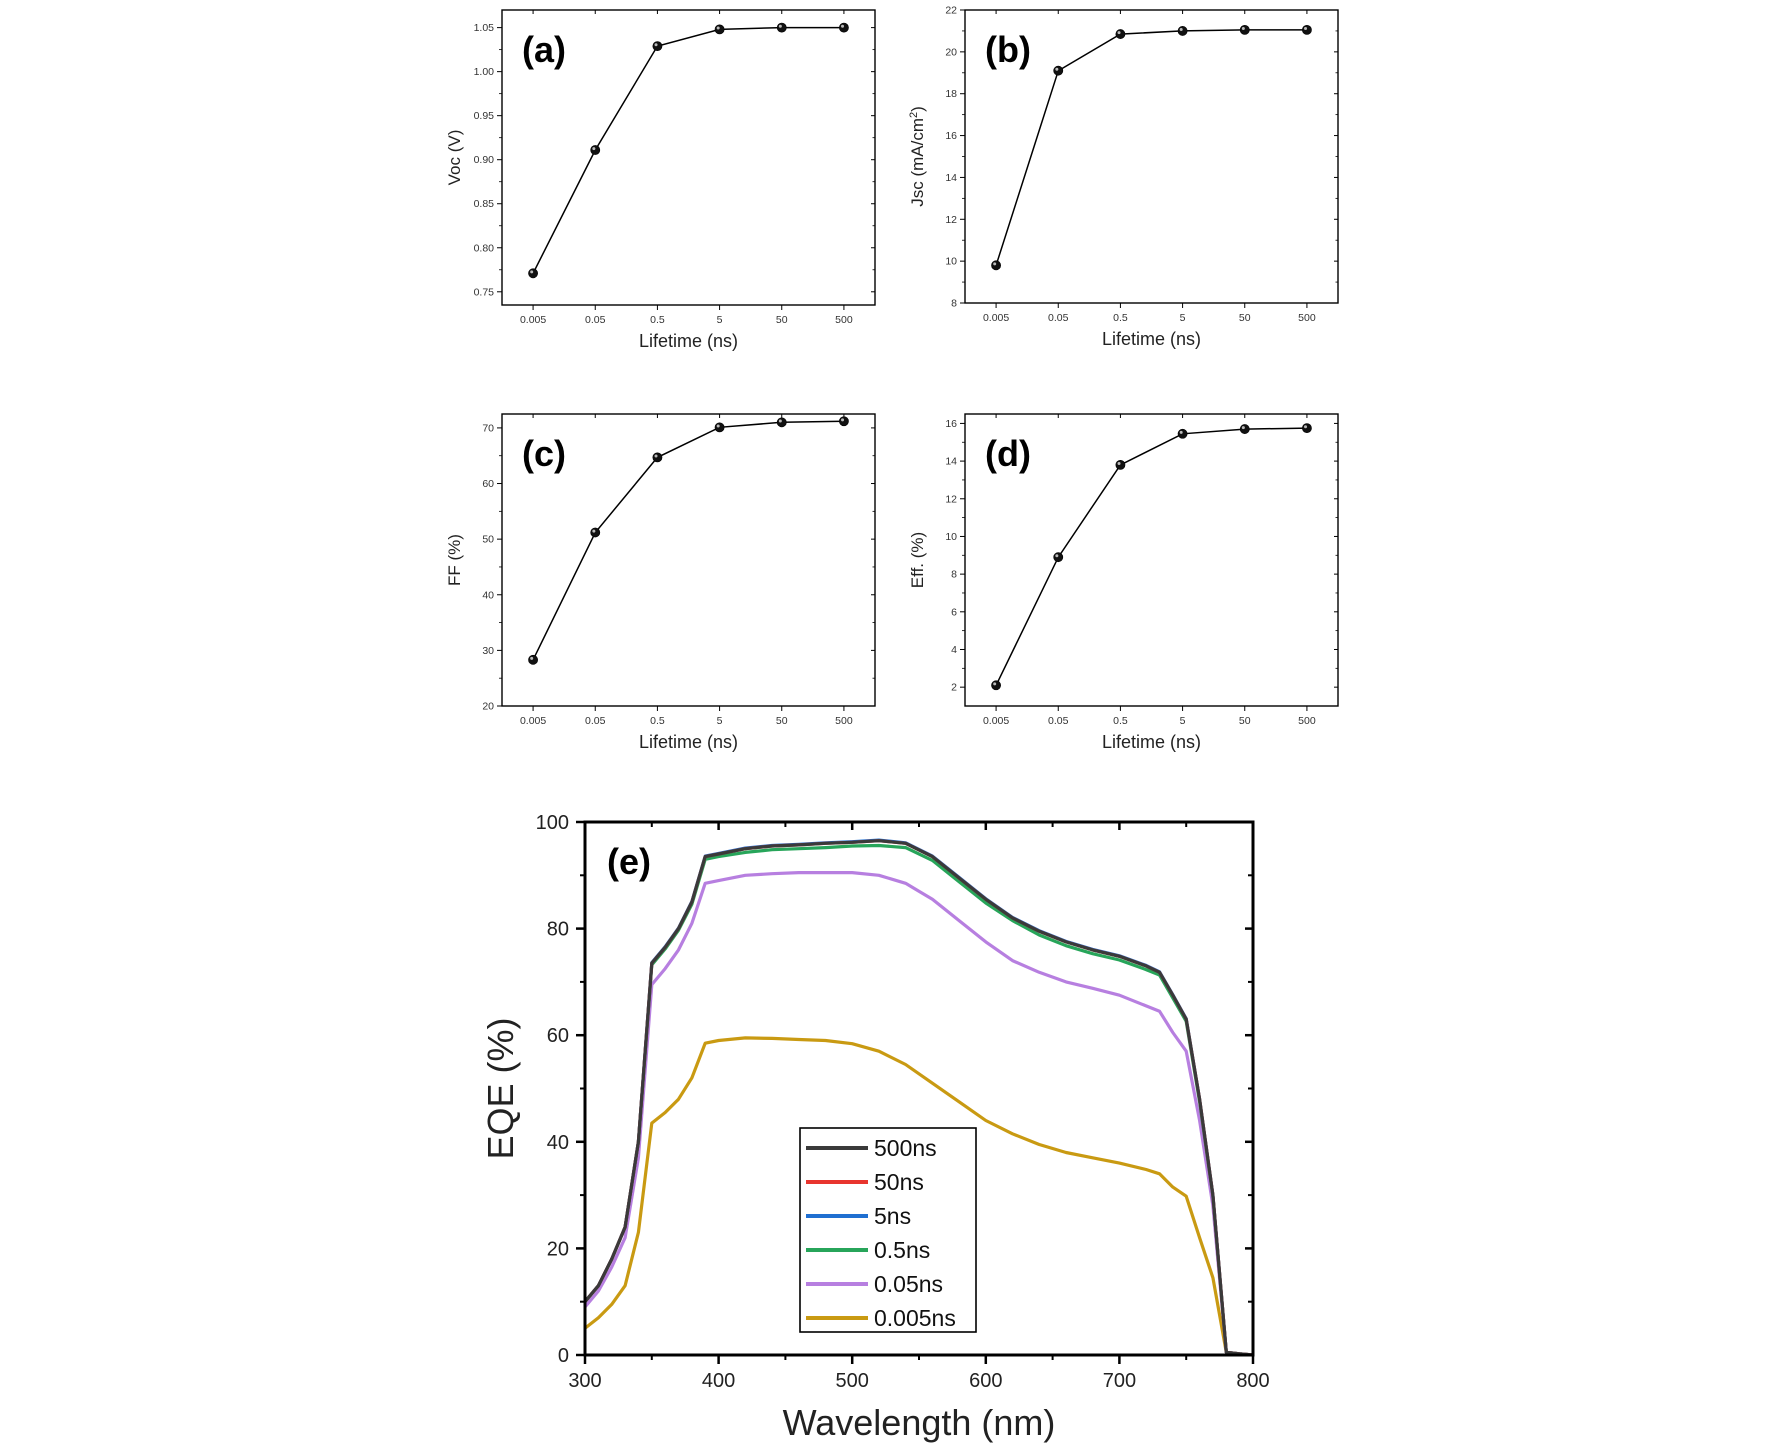  I want to click on x-tick-label: 50, so click(782, 721).